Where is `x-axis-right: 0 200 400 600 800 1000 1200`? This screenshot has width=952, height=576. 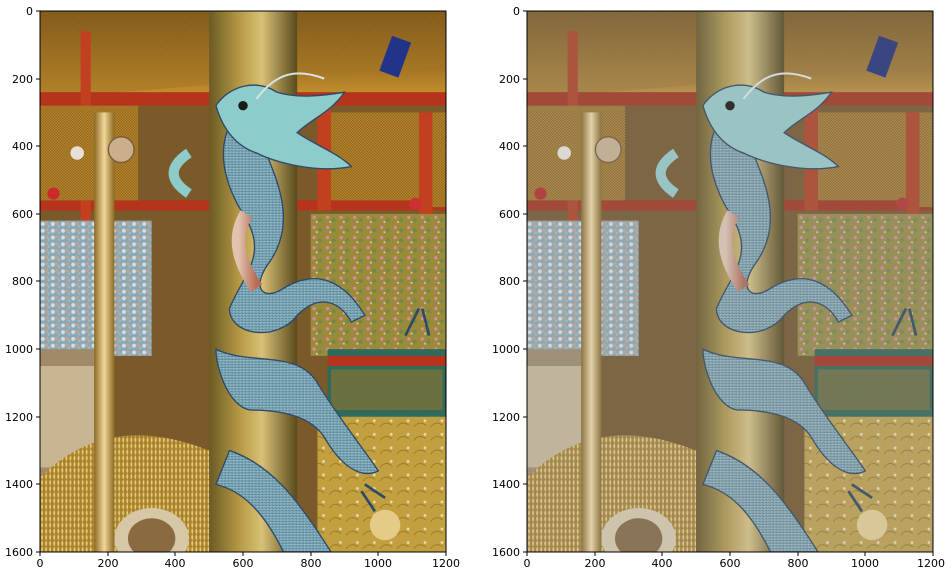
x-axis-right: 0 200 400 600 800 1000 1200 is located at coordinates (734, 561).